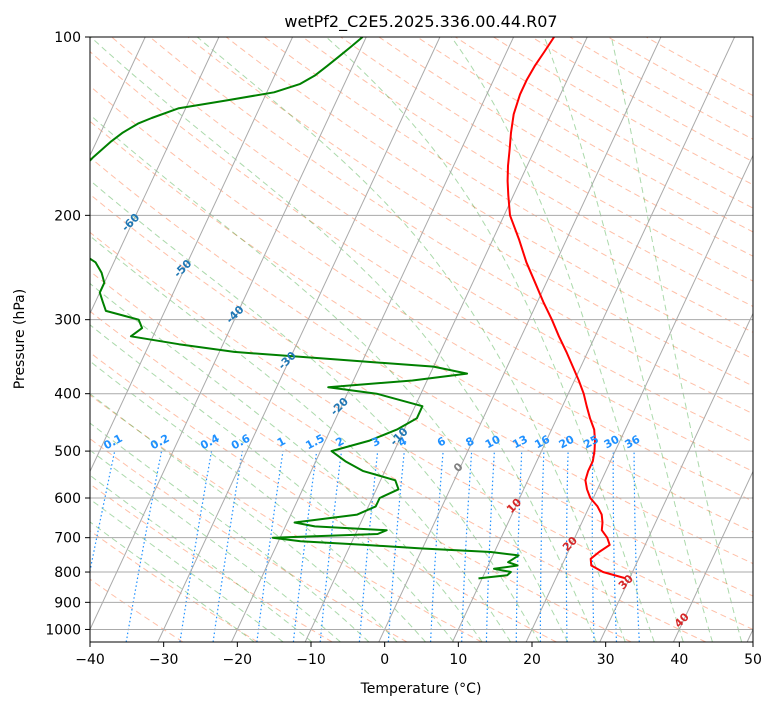 Image resolution: width=775 pixels, height=708 pixels. What do you see at coordinates (67, 452) in the screenshot?
I see `y-tick-label: 500` at bounding box center [67, 452].